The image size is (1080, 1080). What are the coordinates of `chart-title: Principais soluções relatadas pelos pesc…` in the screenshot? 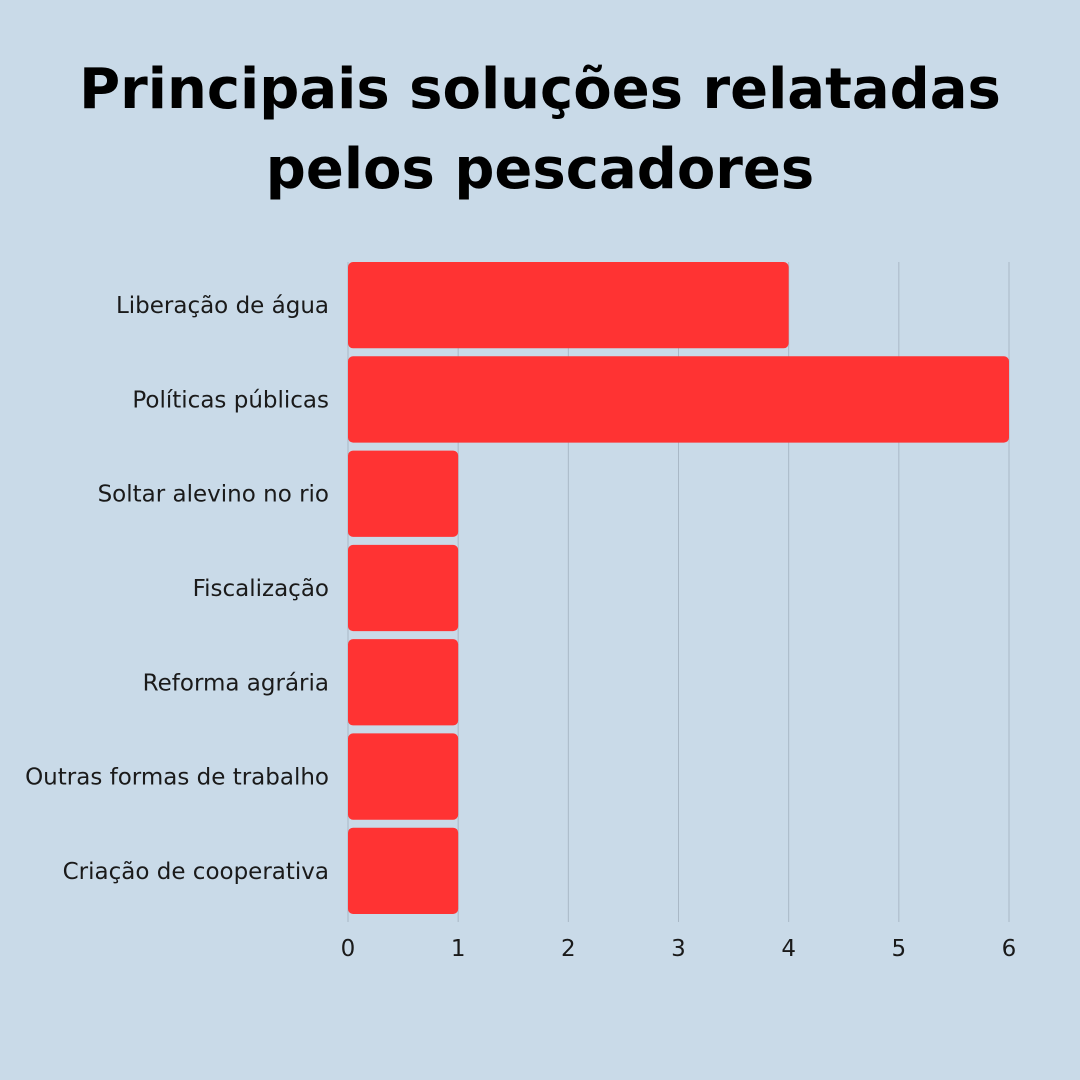 It's located at (540, 130).